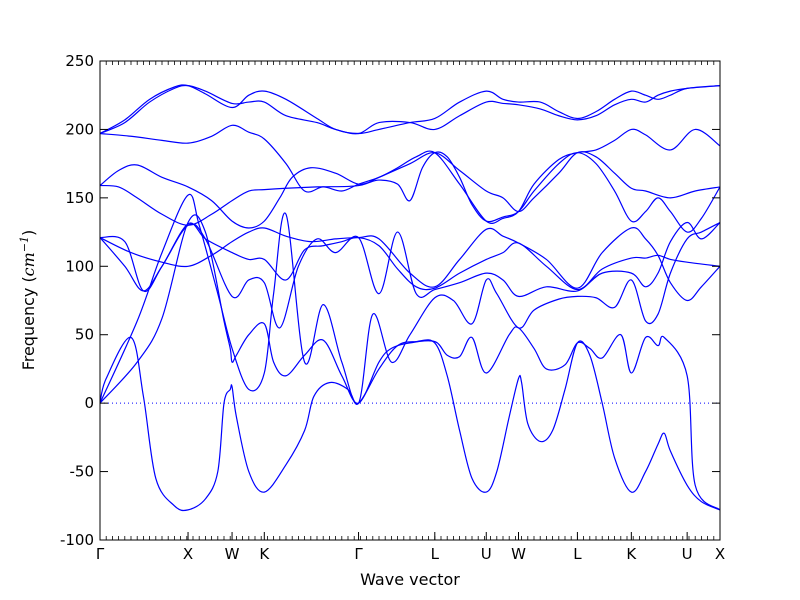  Describe the element at coordinates (79, 129) in the screenshot. I see `y-tick-label: 200` at that location.